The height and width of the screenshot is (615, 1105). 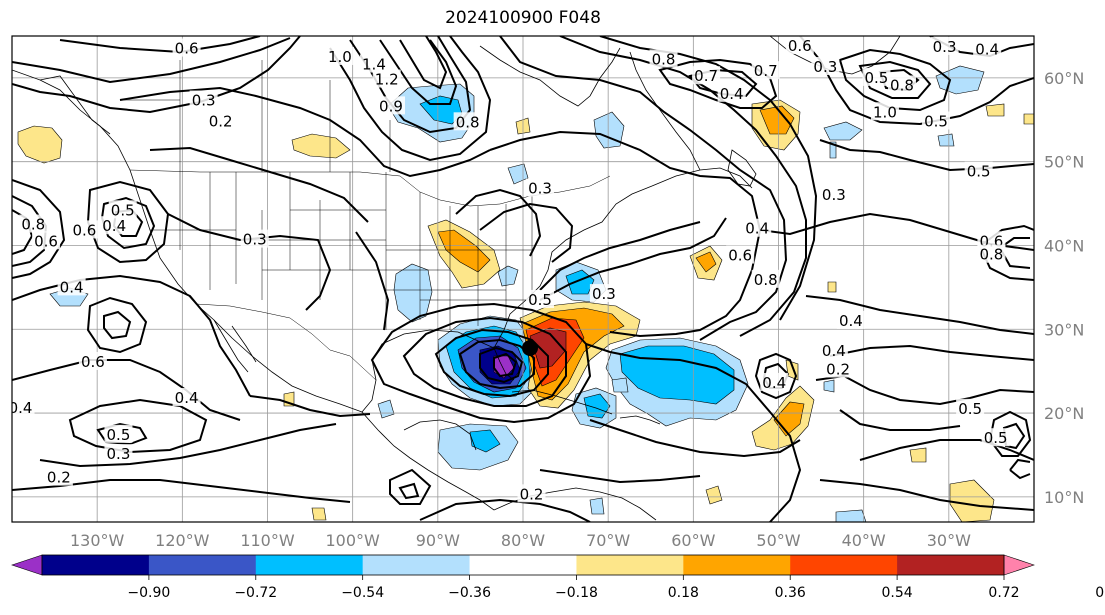 What do you see at coordinates (148, 593) in the screenshot?
I see `colorbar-tick-label: −0.90` at bounding box center [148, 593].